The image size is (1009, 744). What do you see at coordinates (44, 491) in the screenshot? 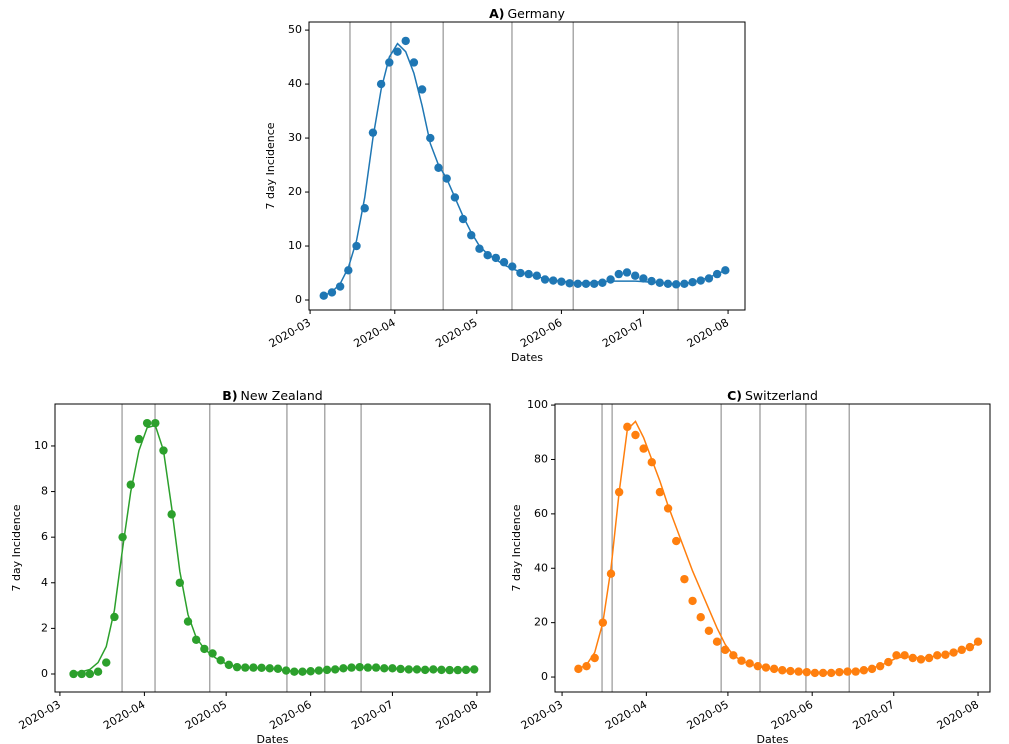
I see `y-tick-label: 8` at bounding box center [44, 491].